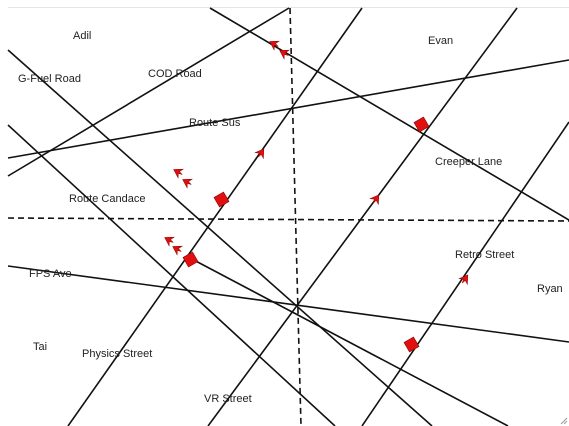  What do you see at coordinates (288, 219) in the screenshot?
I see `road-dashed-horizontal` at bounding box center [288, 219].